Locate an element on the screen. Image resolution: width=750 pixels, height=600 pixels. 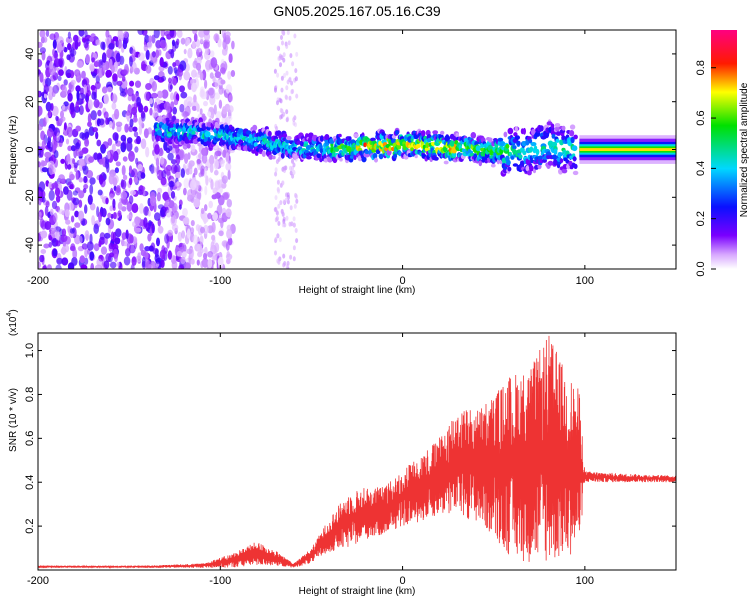
snr-y-axis-label: SNR (10 * v/v) is located at coordinates (13, 420).